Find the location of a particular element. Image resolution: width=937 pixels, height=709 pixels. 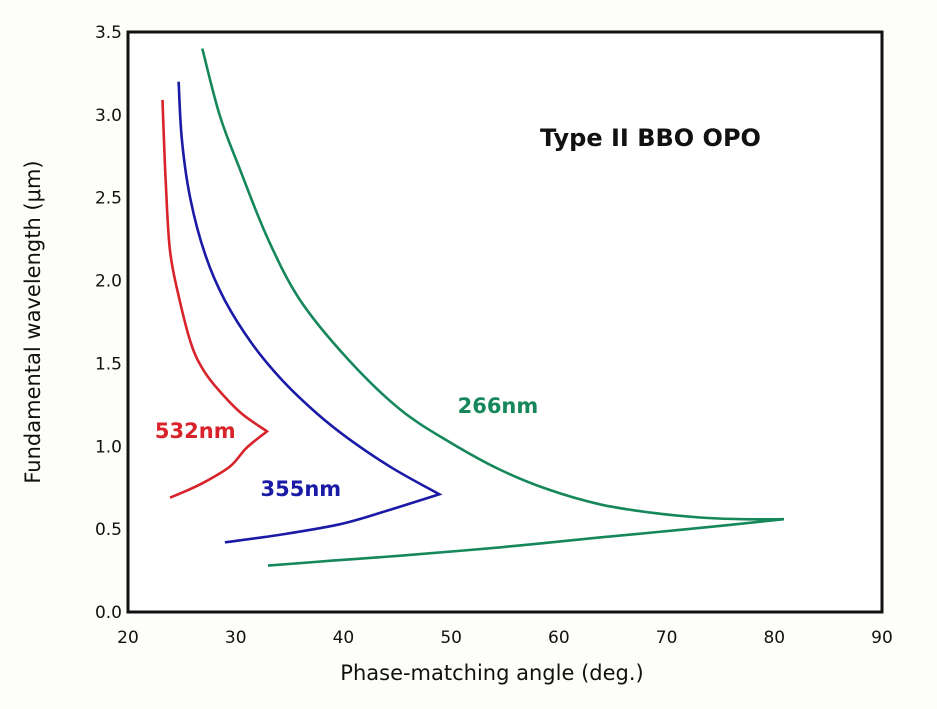

x-tick-label: 90 is located at coordinates (882, 638).